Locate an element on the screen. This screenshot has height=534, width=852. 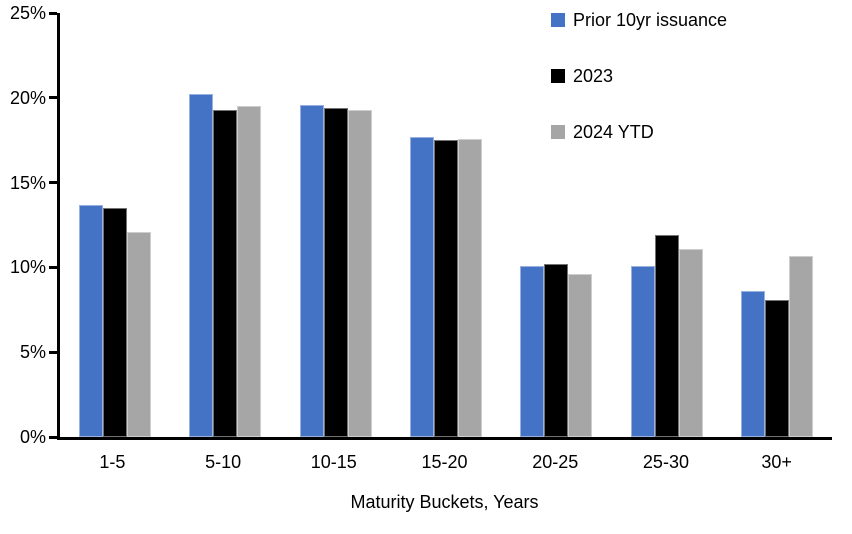
legend-label: Prior 10yr issuance is located at coordinates (650, 20).